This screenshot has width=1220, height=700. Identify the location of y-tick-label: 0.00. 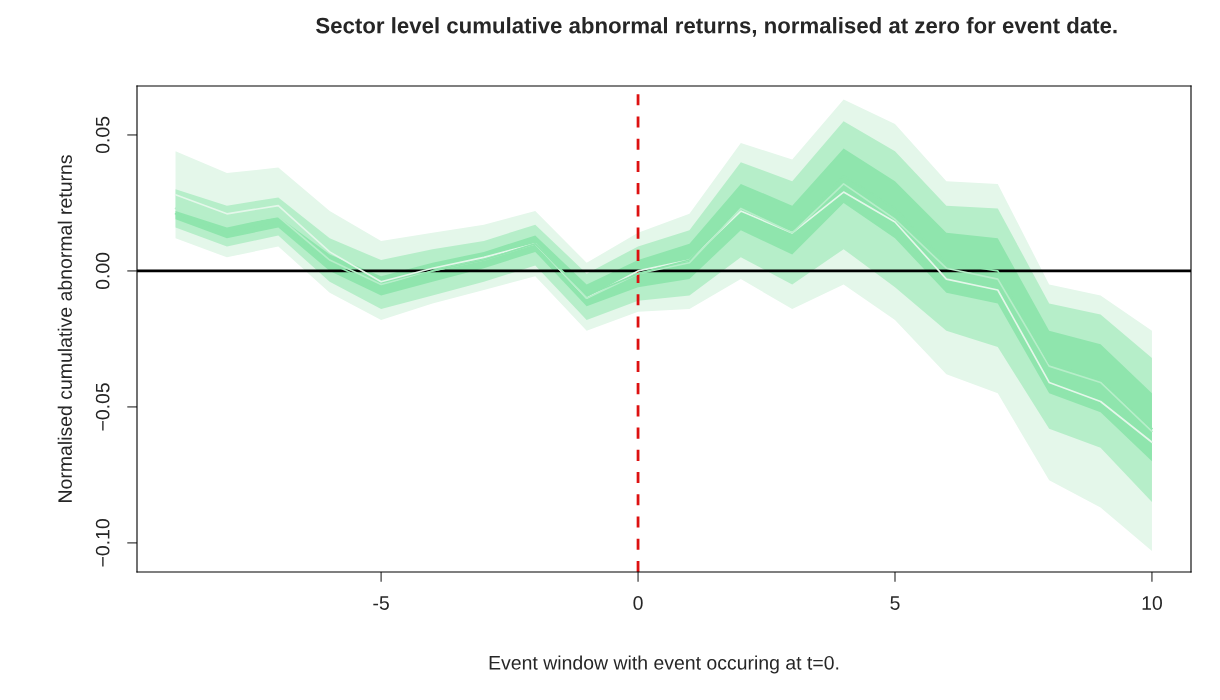
(102, 271).